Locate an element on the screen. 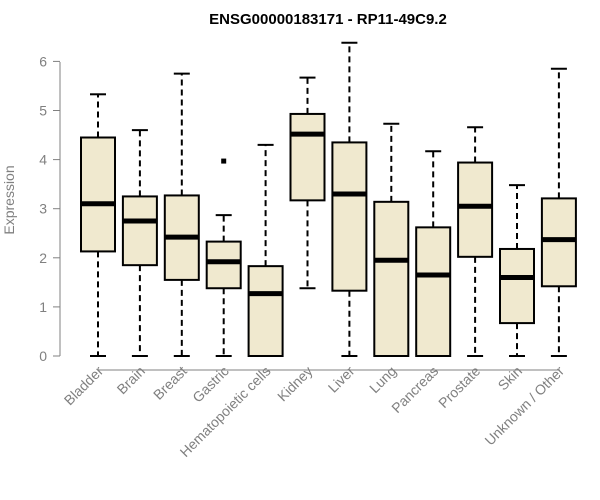 The width and height of the screenshot is (600, 500). box-liver is located at coordinates (349, 199).